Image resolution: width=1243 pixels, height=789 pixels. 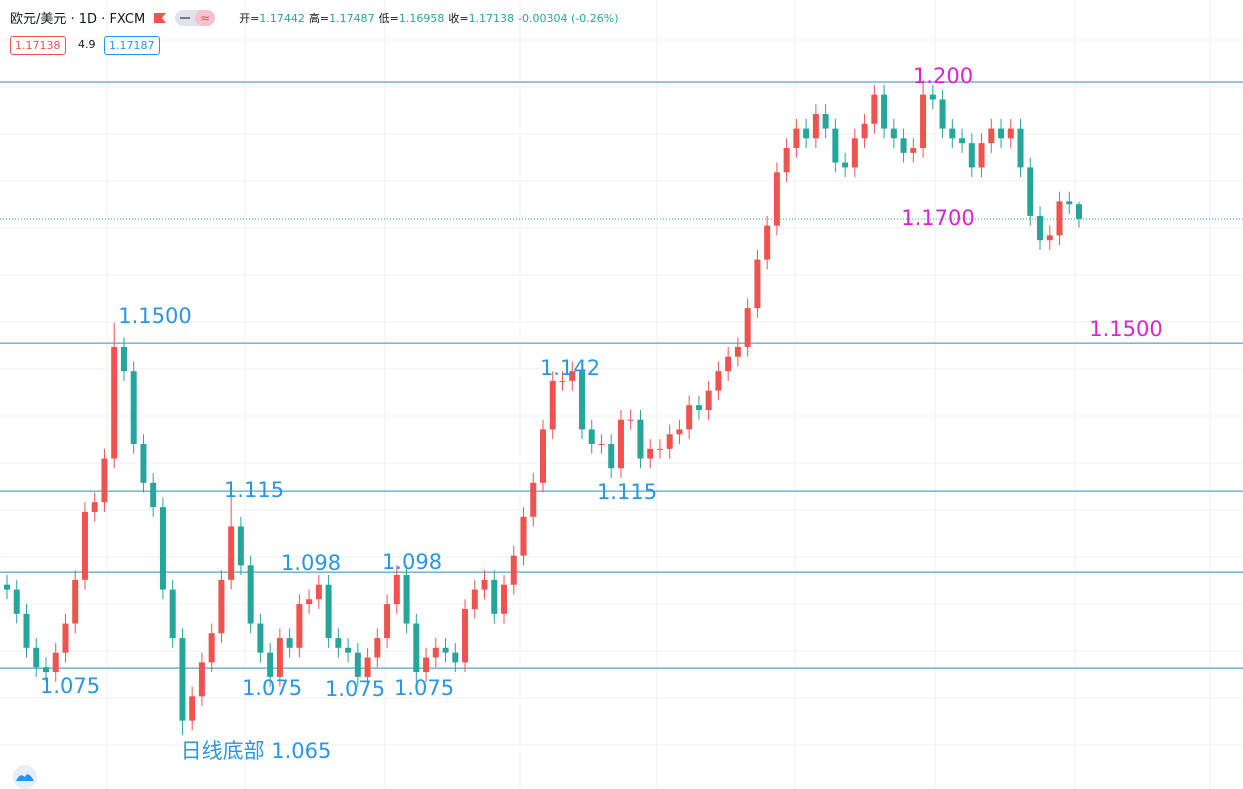 What do you see at coordinates (491, 18) in the screenshot?
I see `ohlc-value: 1.17138` at bounding box center [491, 18].